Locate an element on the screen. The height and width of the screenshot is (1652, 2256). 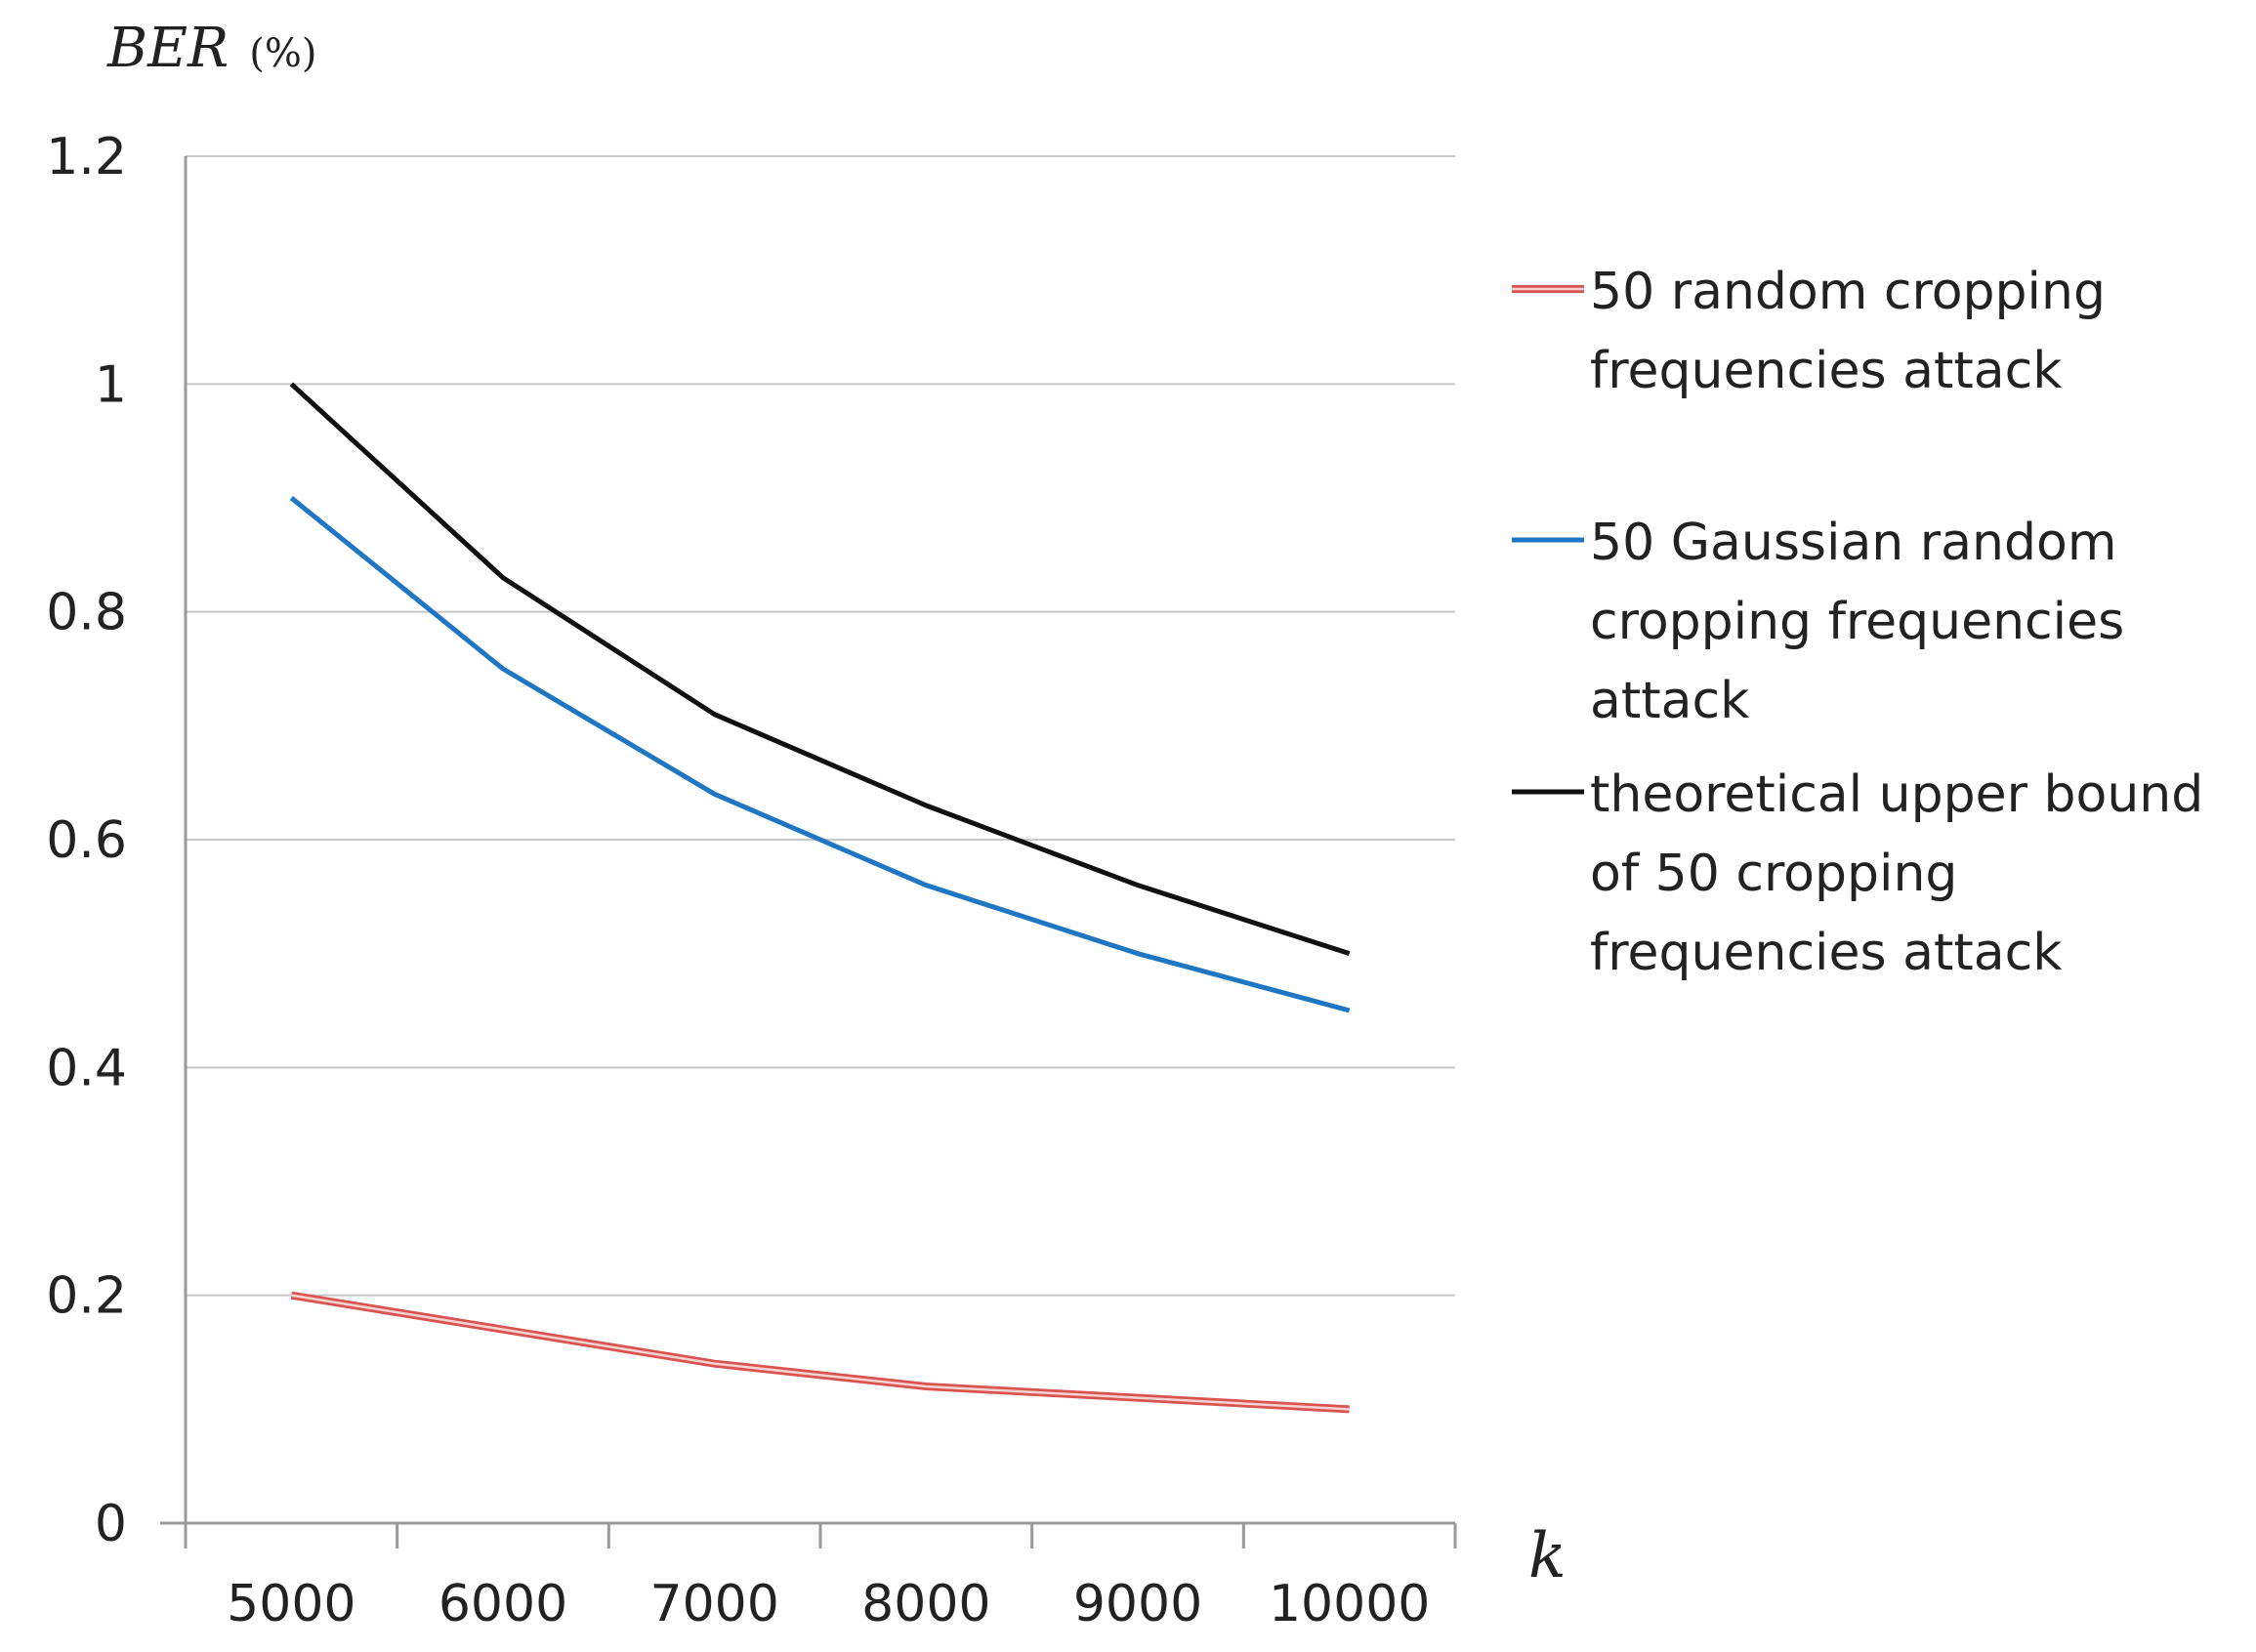
series-line-1-core is located at coordinates (821, 1352).